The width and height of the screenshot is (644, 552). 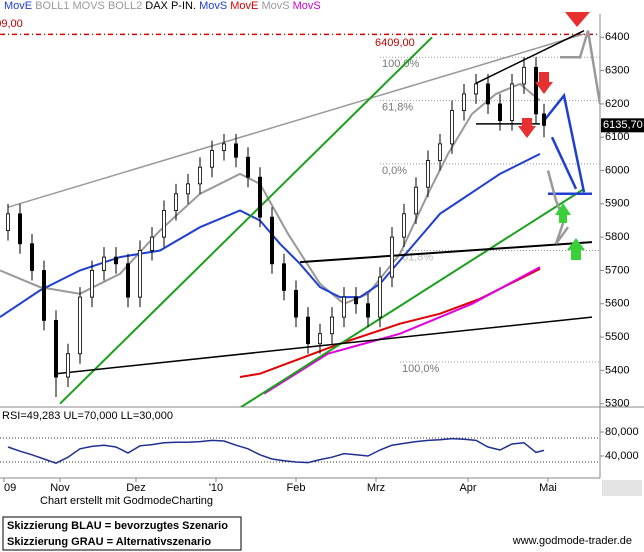 What do you see at coordinates (617, 370) in the screenshot?
I see `y-tick-label: 5400` at bounding box center [617, 370].